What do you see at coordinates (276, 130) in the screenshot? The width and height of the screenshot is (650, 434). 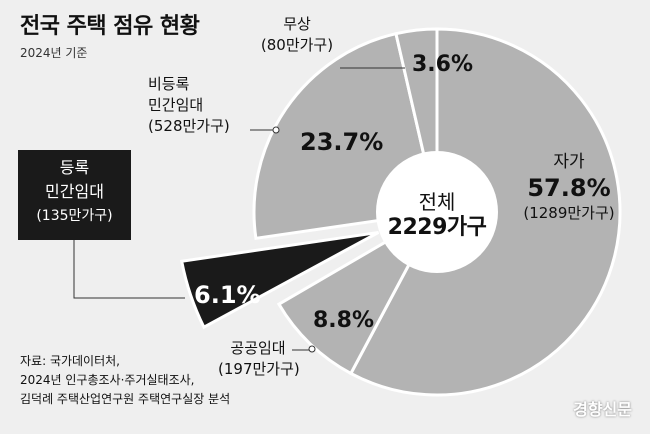 I see `leader-dot-bideungrok` at bounding box center [276, 130].